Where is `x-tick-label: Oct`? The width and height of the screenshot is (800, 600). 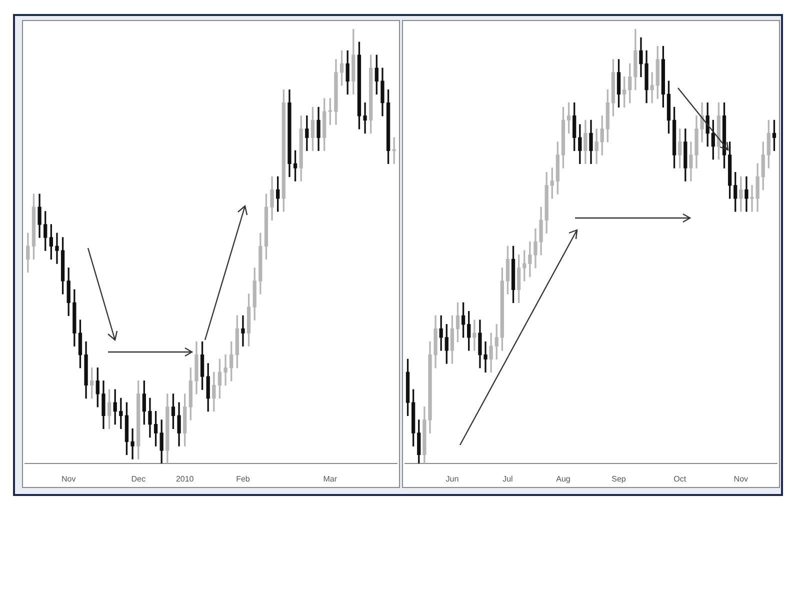 x-tick-label: Oct is located at coordinates (680, 479).